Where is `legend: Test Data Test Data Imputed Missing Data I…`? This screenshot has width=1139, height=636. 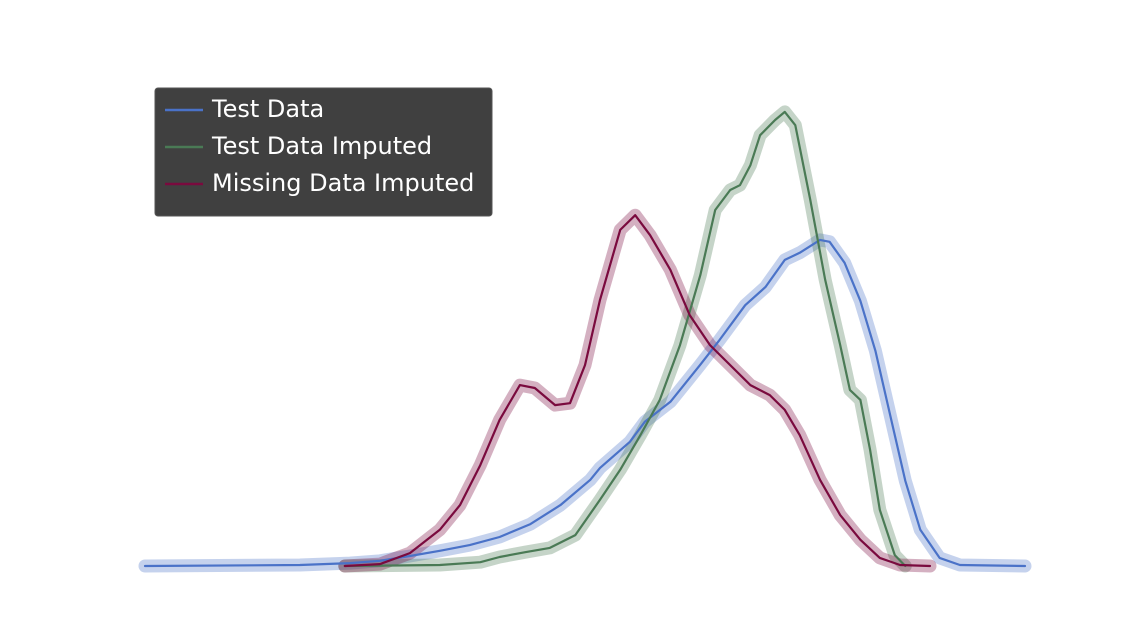
legend: Test Data Test Data Imputed Missing Data I… is located at coordinates (323, 152).